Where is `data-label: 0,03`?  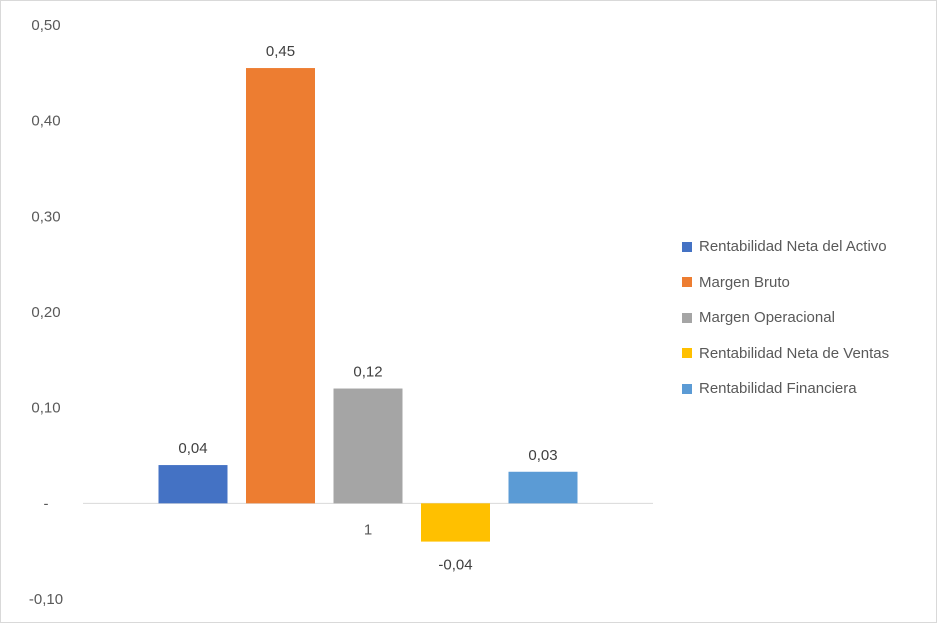 data-label: 0,03 is located at coordinates (542, 455).